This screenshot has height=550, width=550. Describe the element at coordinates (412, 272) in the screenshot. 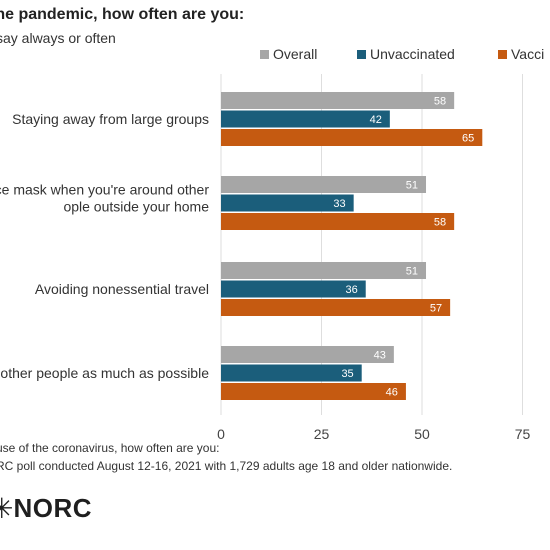

I see `data-label-overall-2: 51` at that location.